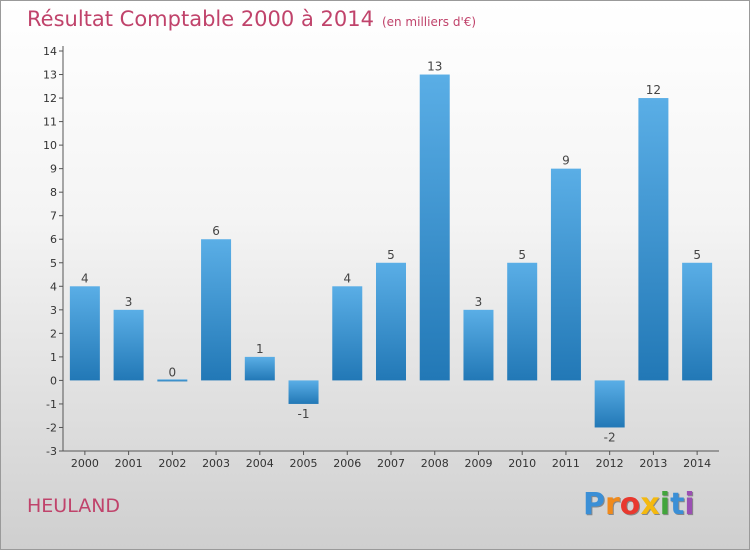 The width and height of the screenshot is (750, 550). What do you see at coordinates (260, 349) in the screenshot?
I see `data-label: 1` at bounding box center [260, 349].